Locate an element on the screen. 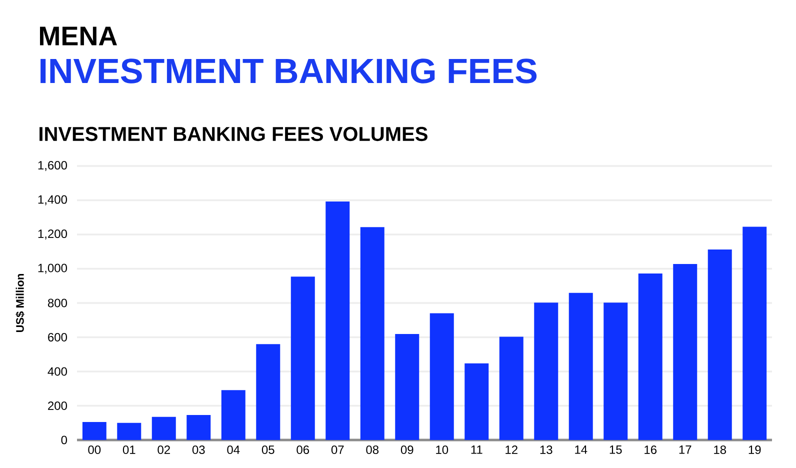  x-tick-label: 16 is located at coordinates (650, 450).